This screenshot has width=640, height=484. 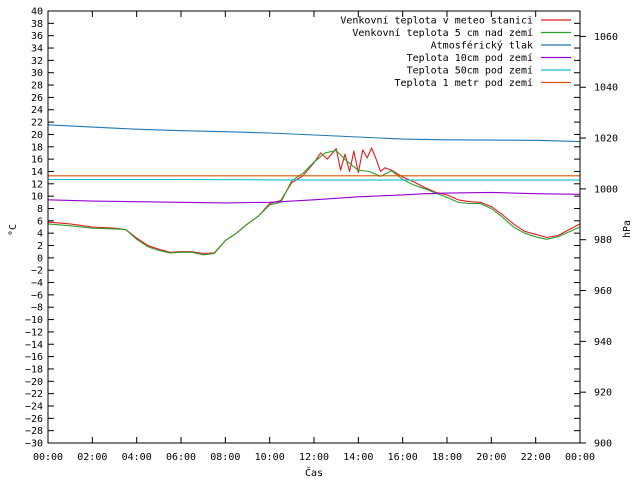 I want to click on x-tick-label: 20:00, so click(x=491, y=457).